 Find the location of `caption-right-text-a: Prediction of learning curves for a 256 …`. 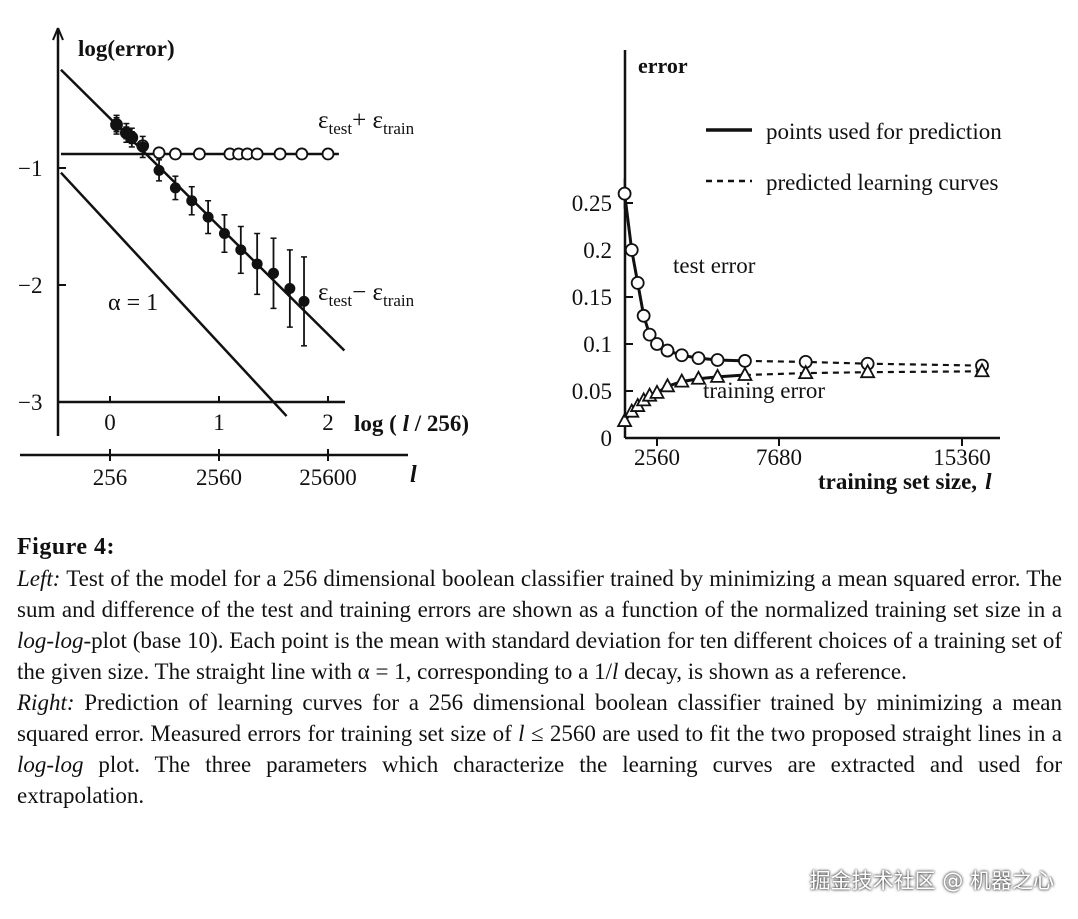

caption-right-text-a: Prediction of learning curves for a 256 … is located at coordinates (540, 718).